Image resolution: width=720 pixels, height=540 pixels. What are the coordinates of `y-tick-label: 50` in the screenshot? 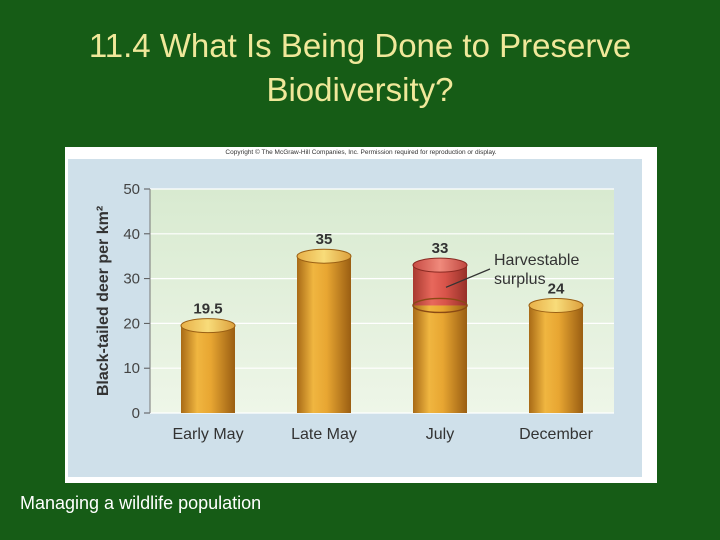 It's located at (131, 189).